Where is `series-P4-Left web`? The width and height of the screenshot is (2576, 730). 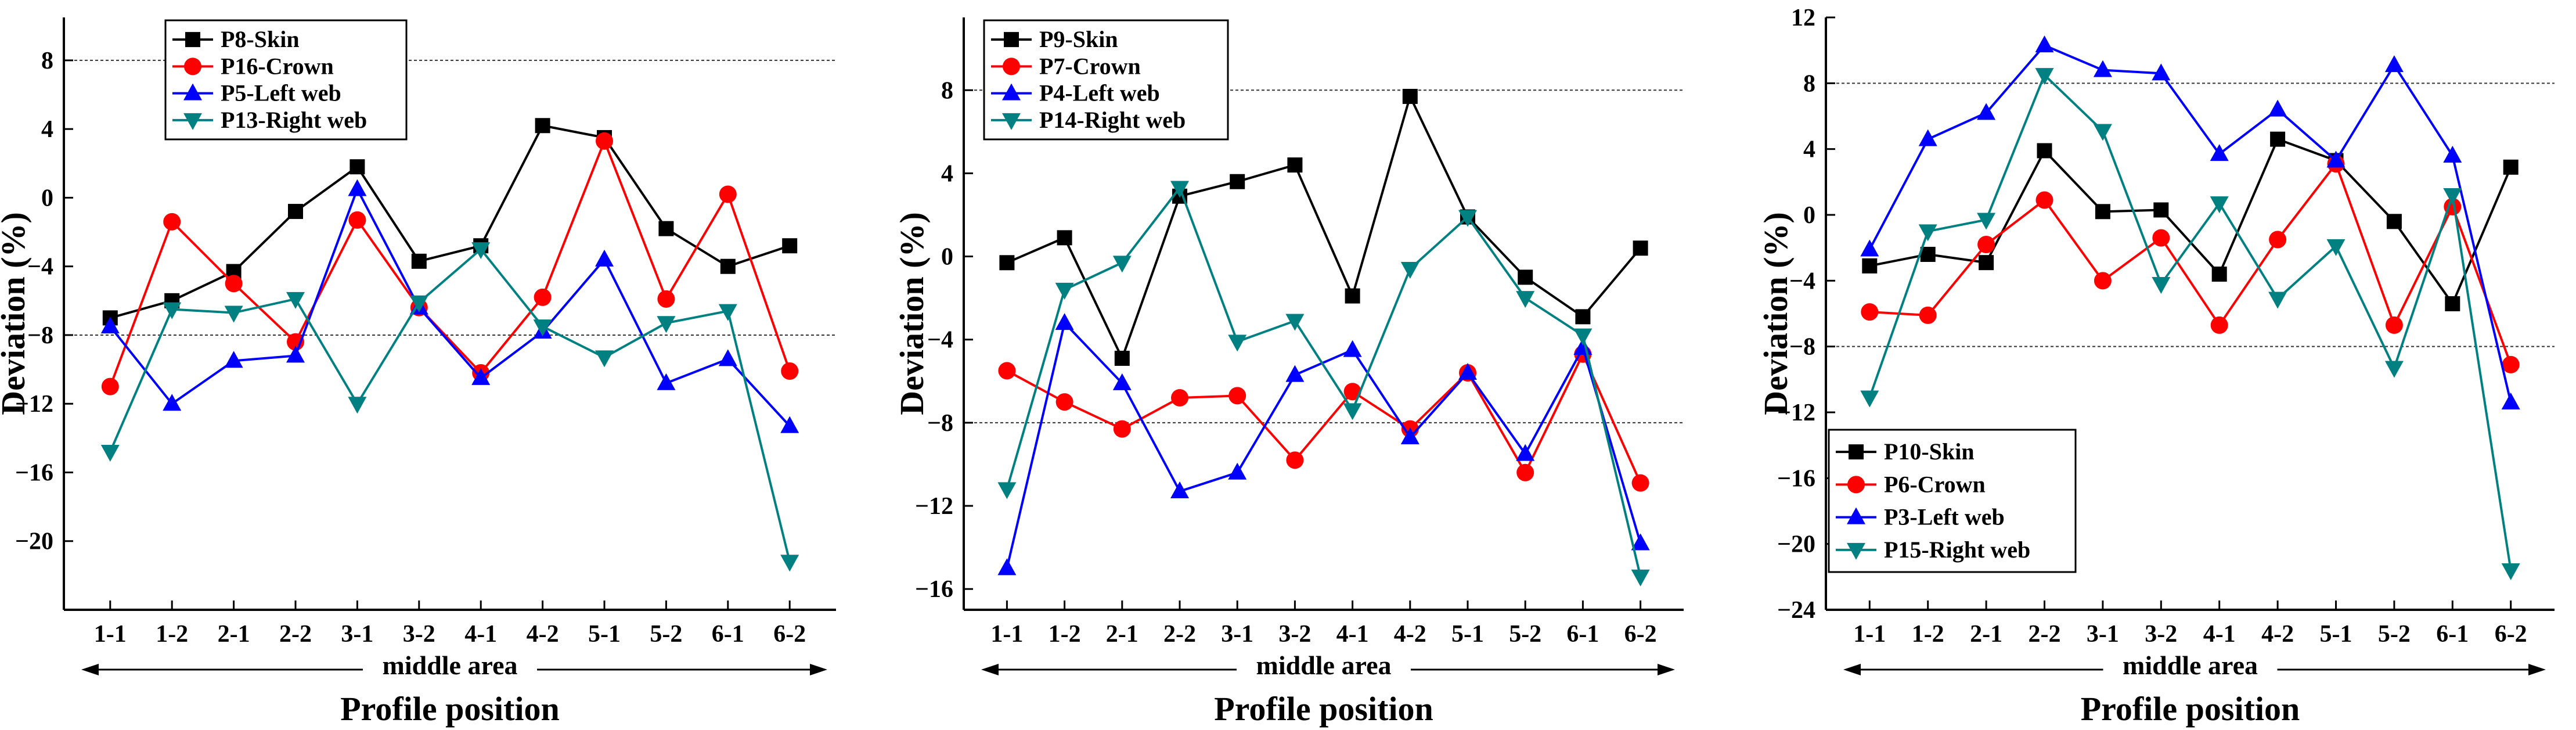
series-P4-Left web is located at coordinates (1323, 444).